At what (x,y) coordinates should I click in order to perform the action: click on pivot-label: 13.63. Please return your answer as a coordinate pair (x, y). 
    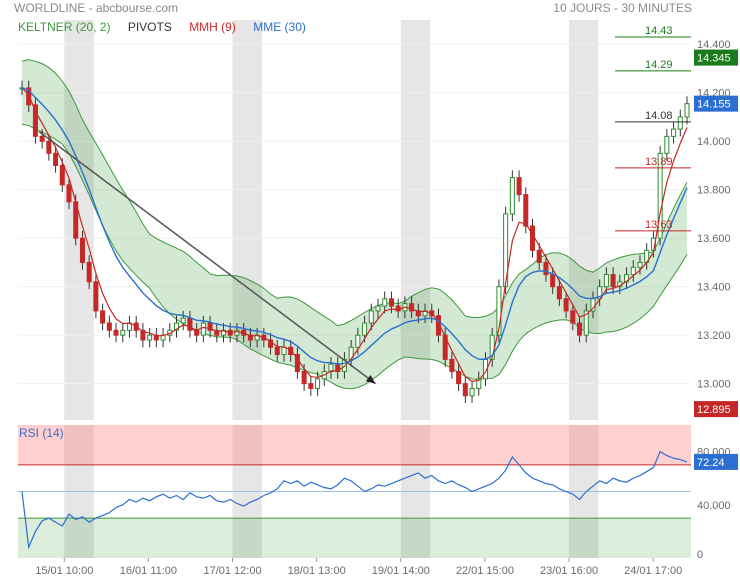
    Looking at the image, I should click on (659, 225).